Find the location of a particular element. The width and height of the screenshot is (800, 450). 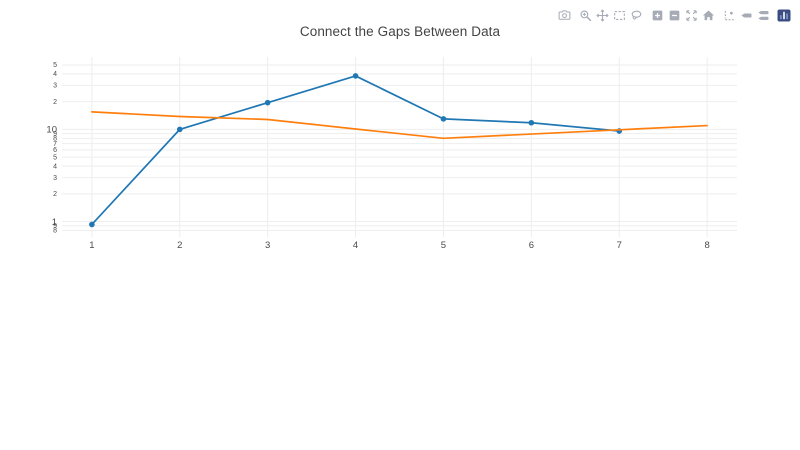

lasso-icon is located at coordinates (636, 15).